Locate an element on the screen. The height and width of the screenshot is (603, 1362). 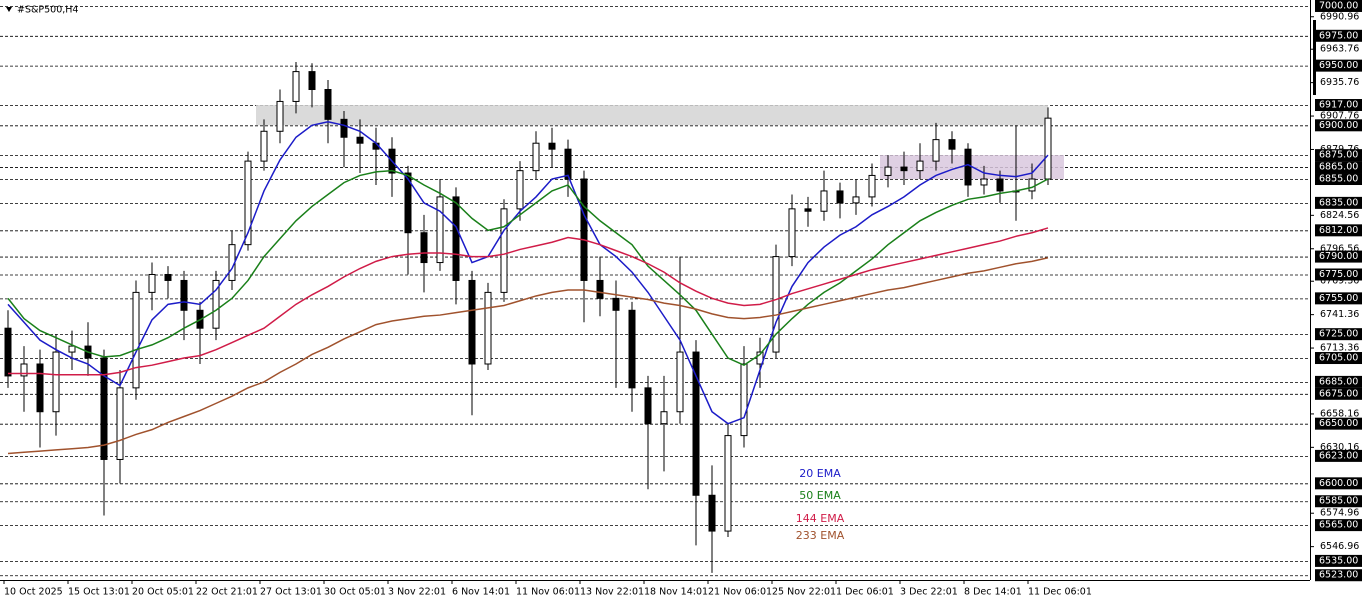
x-tick-label: 6 Nov 14:01 is located at coordinates (481, 592).